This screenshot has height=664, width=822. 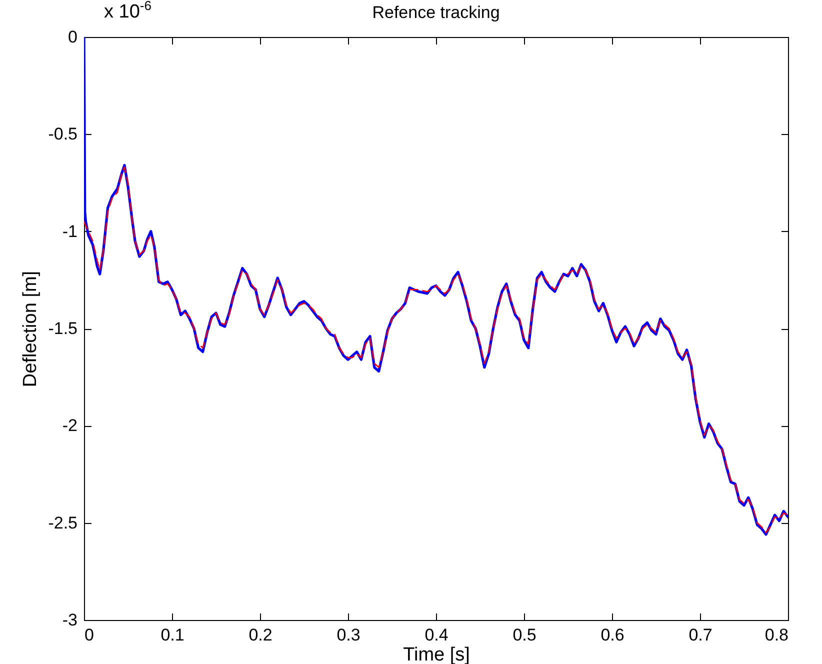 I want to click on chart-title: Refence tracking, so click(x=436, y=12).